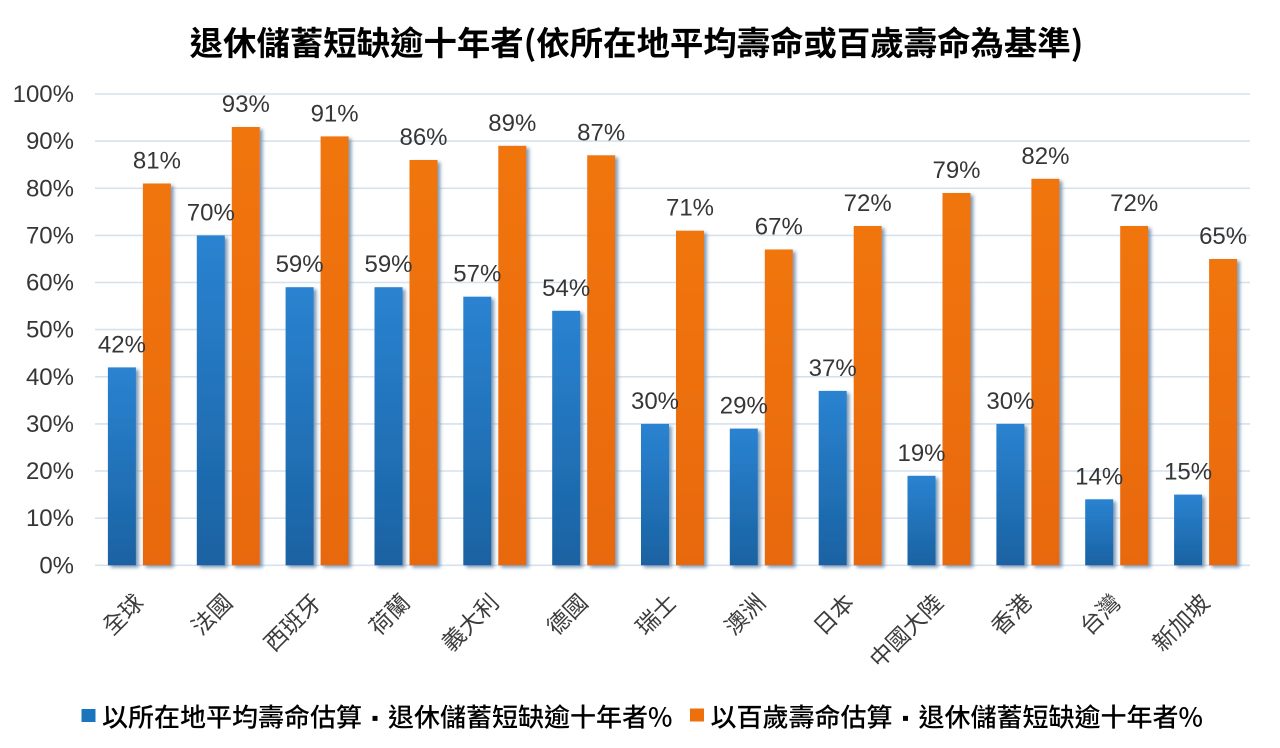  Describe the element at coordinates (50, 330) in the screenshot. I see `svg-text: 50%` at that location.